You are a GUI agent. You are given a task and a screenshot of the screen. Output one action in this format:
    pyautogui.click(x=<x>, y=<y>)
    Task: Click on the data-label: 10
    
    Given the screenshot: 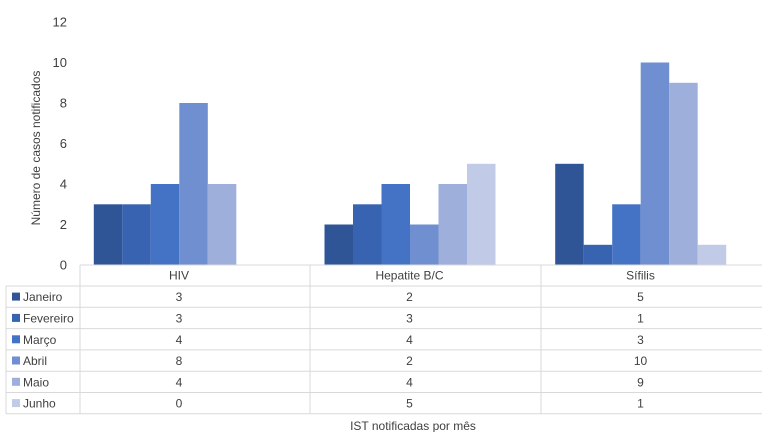 What is the action you would take?
    pyautogui.click(x=641, y=361)
    